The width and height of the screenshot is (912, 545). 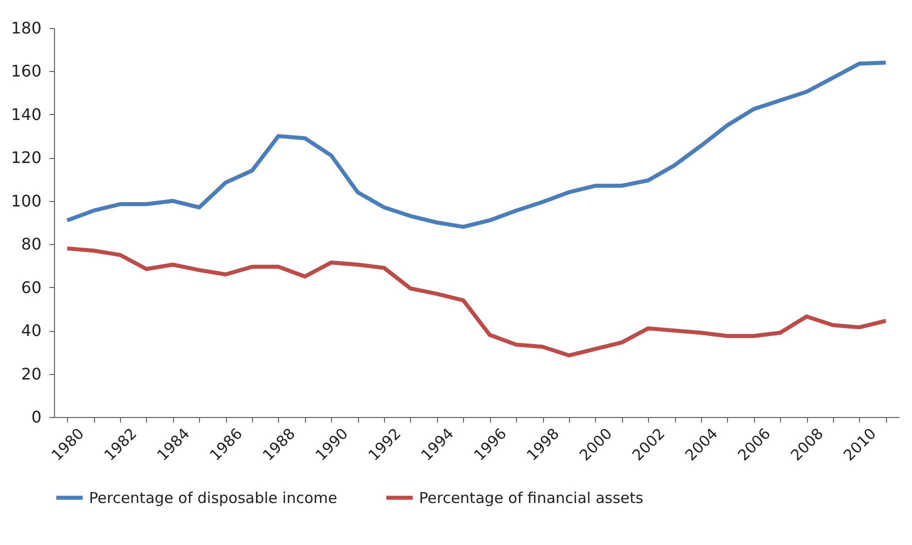 I want to click on y-tick-label: 100, so click(x=26, y=200).